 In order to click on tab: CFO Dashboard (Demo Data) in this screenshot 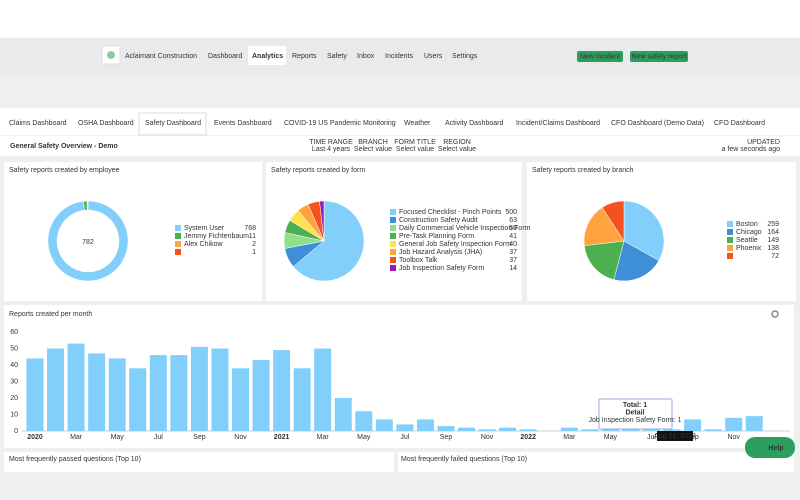, I will do `click(657, 123)`.